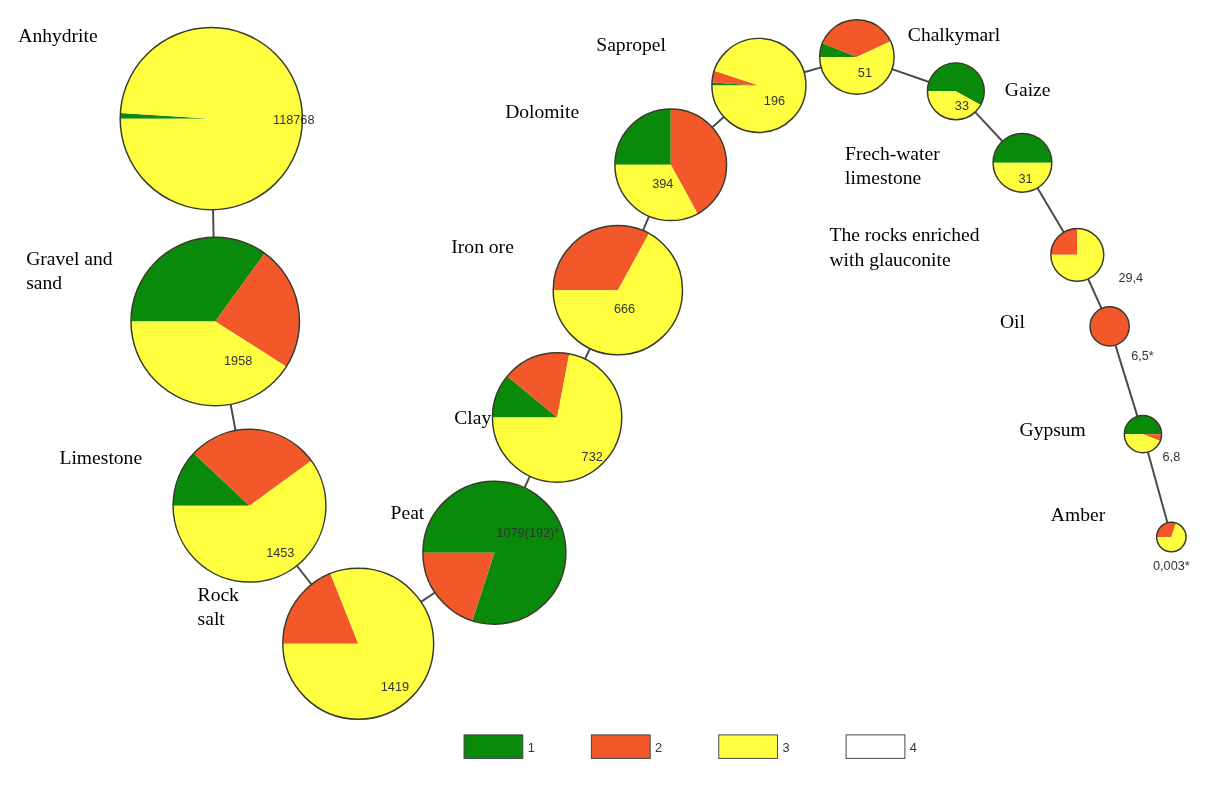 The width and height of the screenshot is (1229, 786). I want to click on text: 666, so click(624, 308).